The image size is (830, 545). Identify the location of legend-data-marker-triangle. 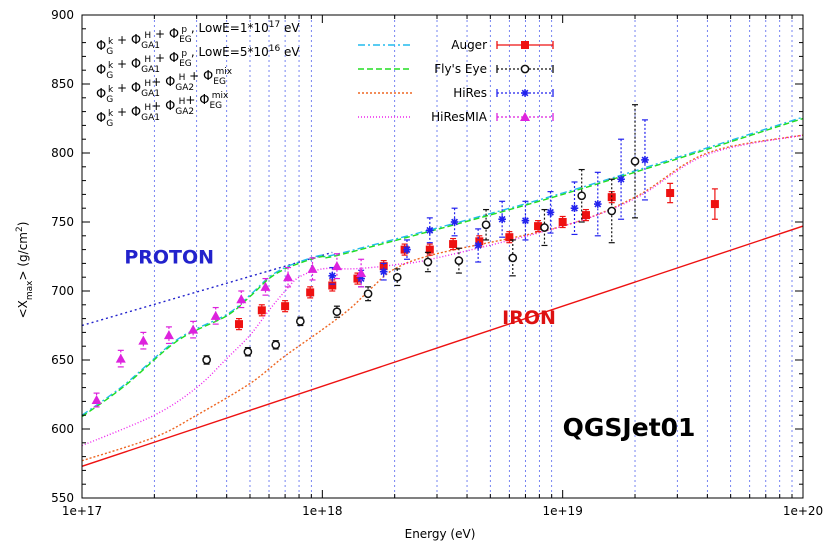
(525, 116).